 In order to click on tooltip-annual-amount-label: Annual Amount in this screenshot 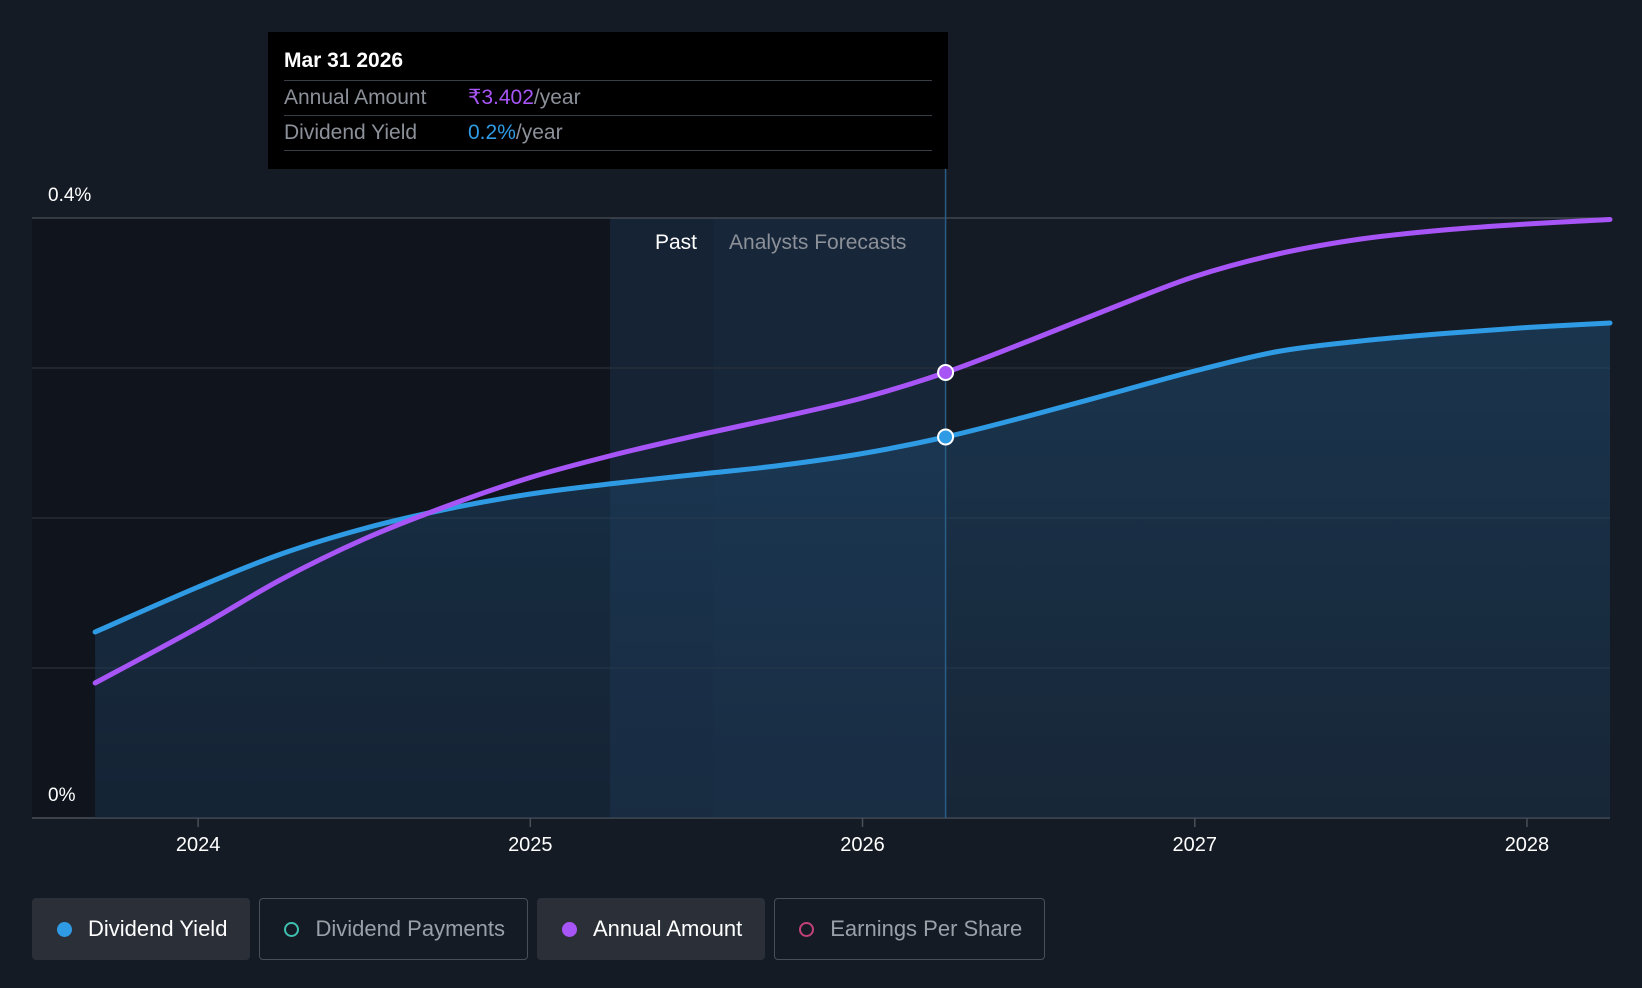, I will do `click(355, 97)`.